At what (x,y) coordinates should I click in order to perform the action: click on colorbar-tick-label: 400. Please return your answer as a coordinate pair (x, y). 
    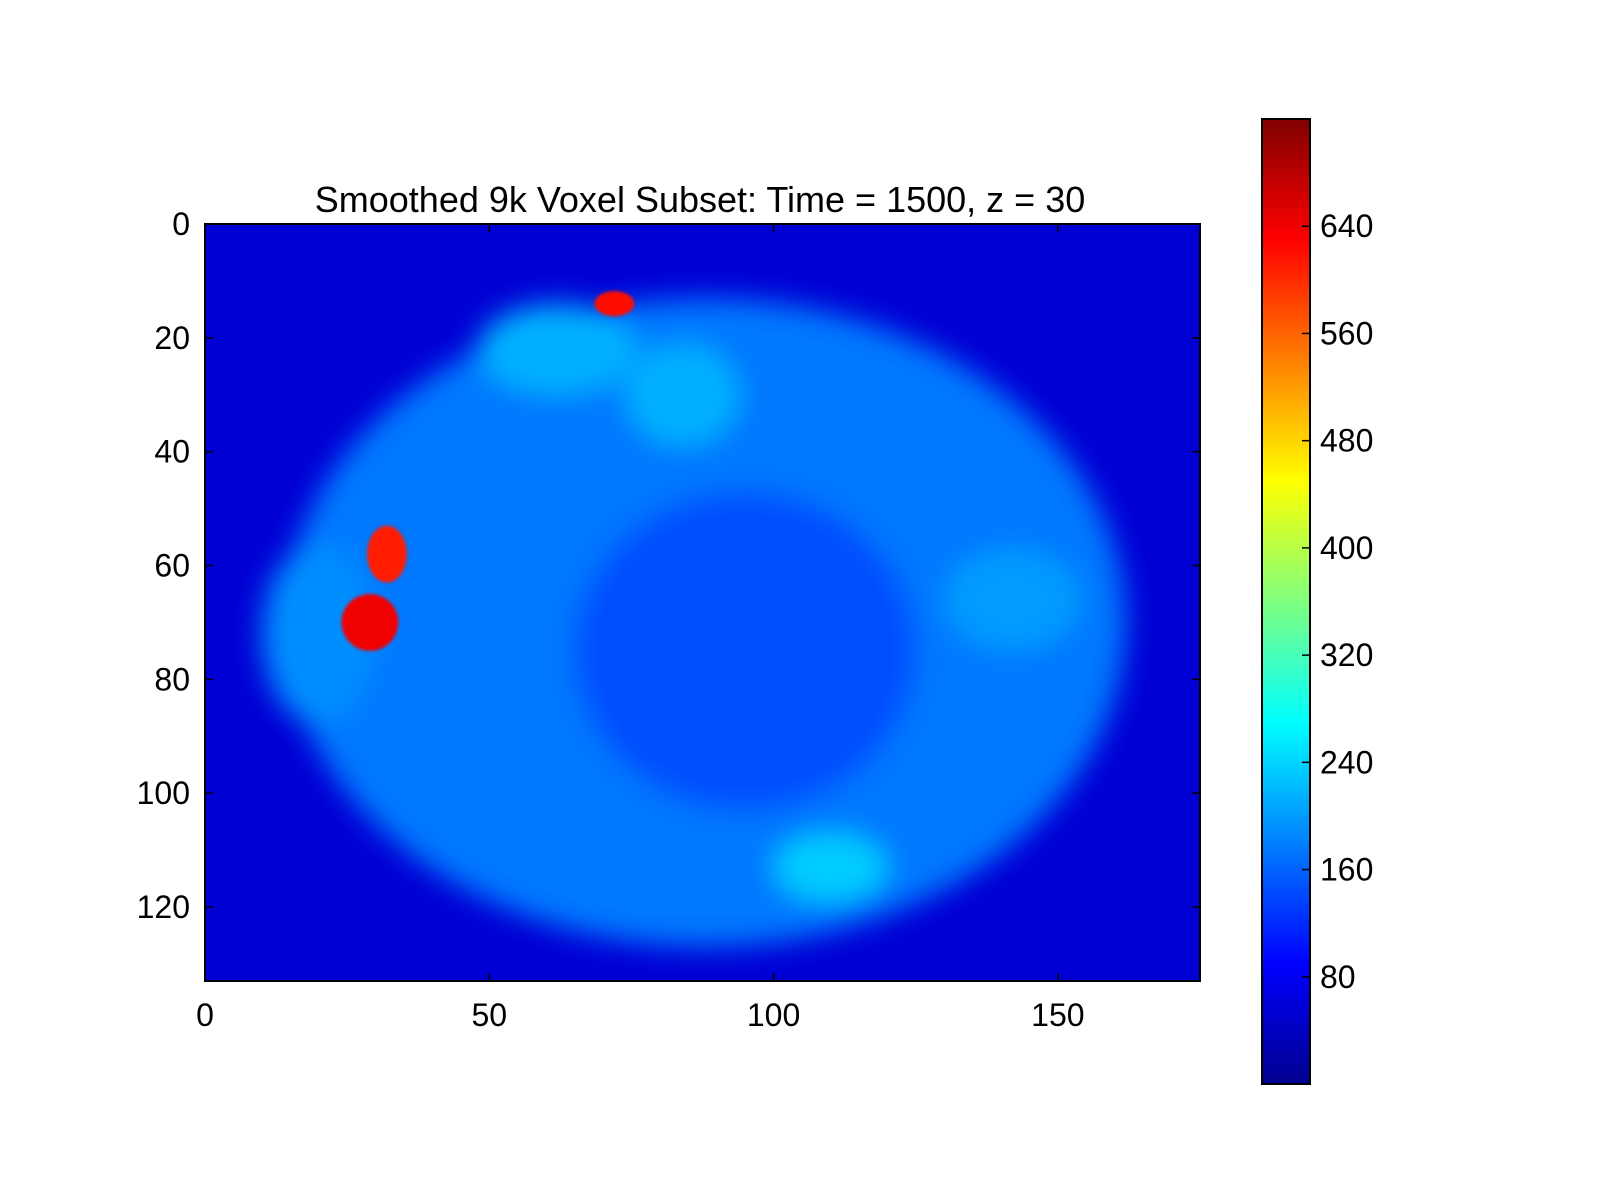
    Looking at the image, I should click on (1346, 548).